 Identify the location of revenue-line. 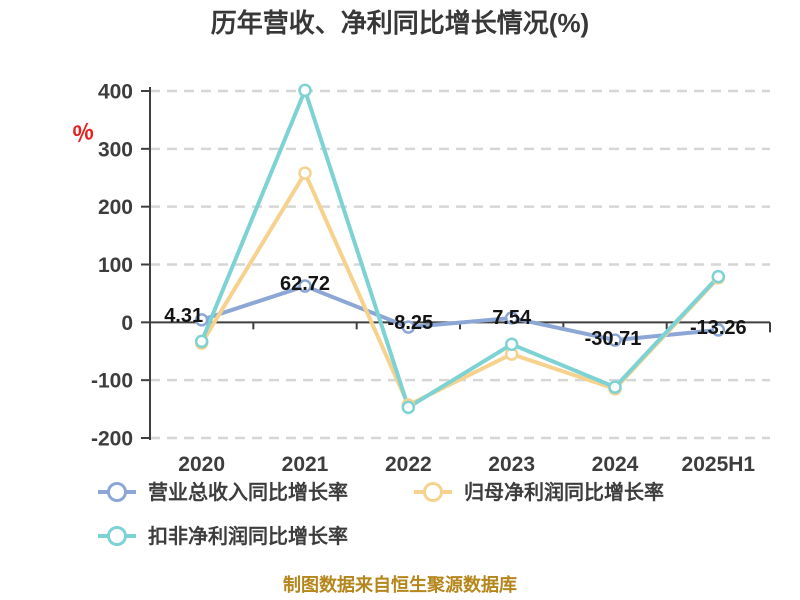
(460, 313).